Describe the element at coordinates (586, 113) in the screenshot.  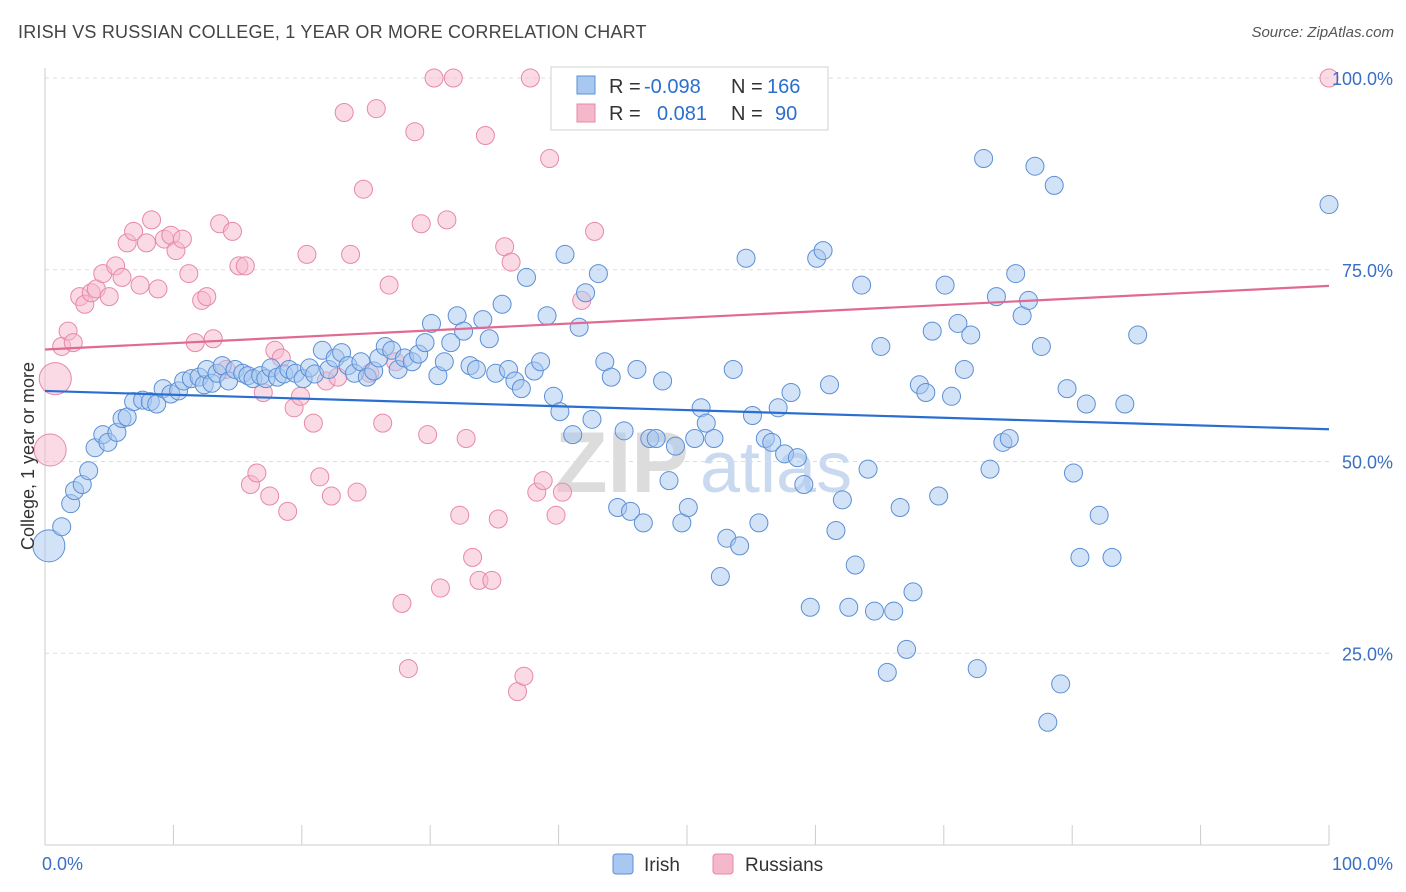
I see `legend-russians-swatch` at that location.